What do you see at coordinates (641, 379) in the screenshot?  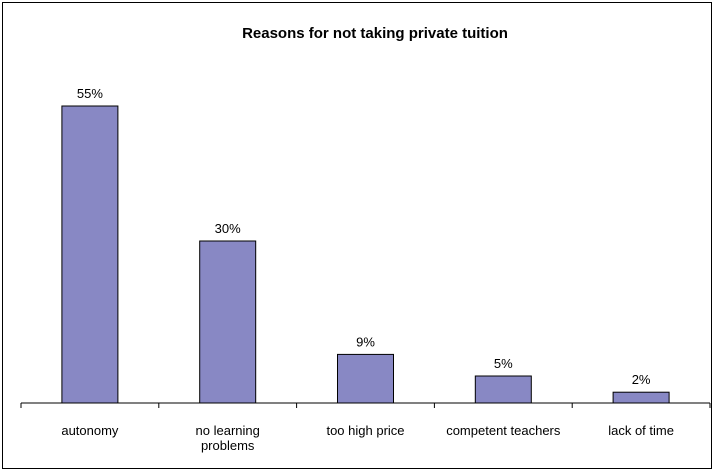 I see `data-label-4: 2%` at bounding box center [641, 379].